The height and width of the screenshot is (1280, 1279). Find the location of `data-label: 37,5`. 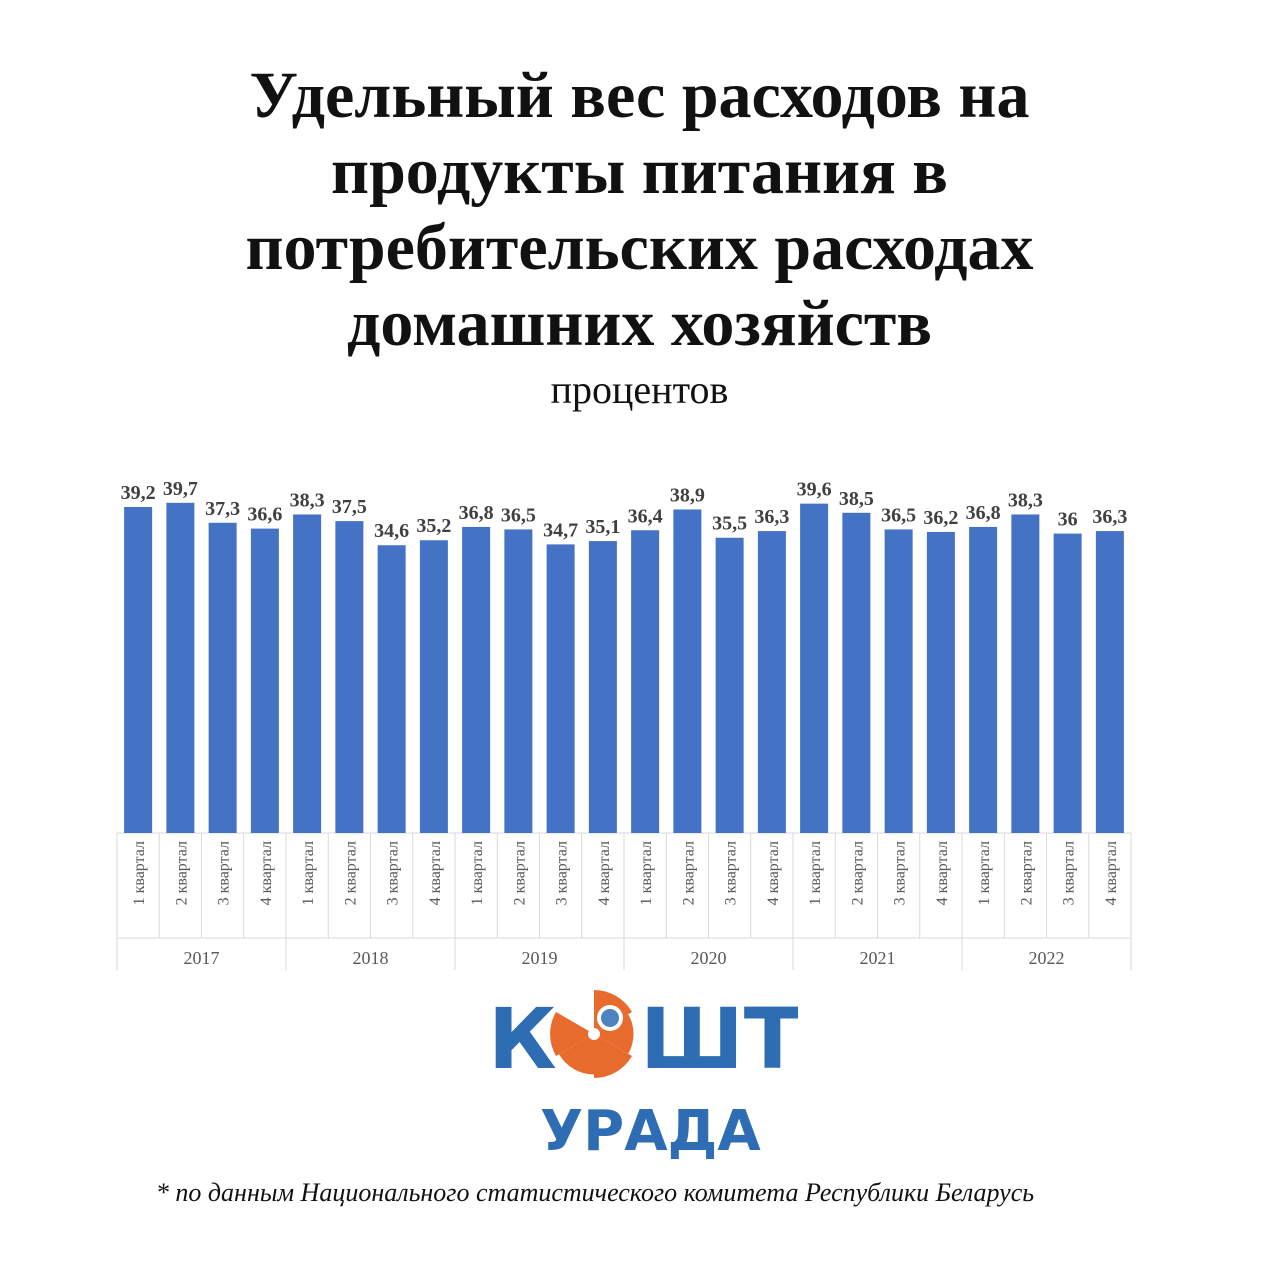

data-label: 37,5 is located at coordinates (349, 507).